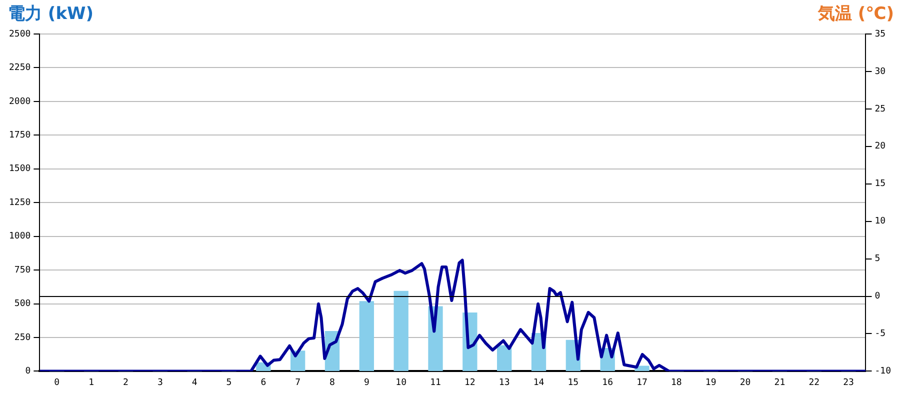 The image size is (900, 400). I want to click on y2-tick-label: 15, so click(880, 184).